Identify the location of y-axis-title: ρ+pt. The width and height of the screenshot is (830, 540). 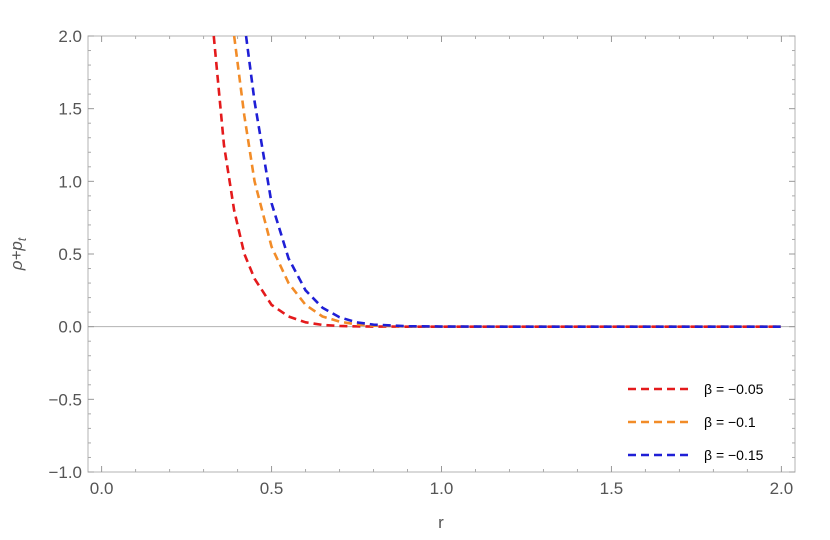
(18, 254).